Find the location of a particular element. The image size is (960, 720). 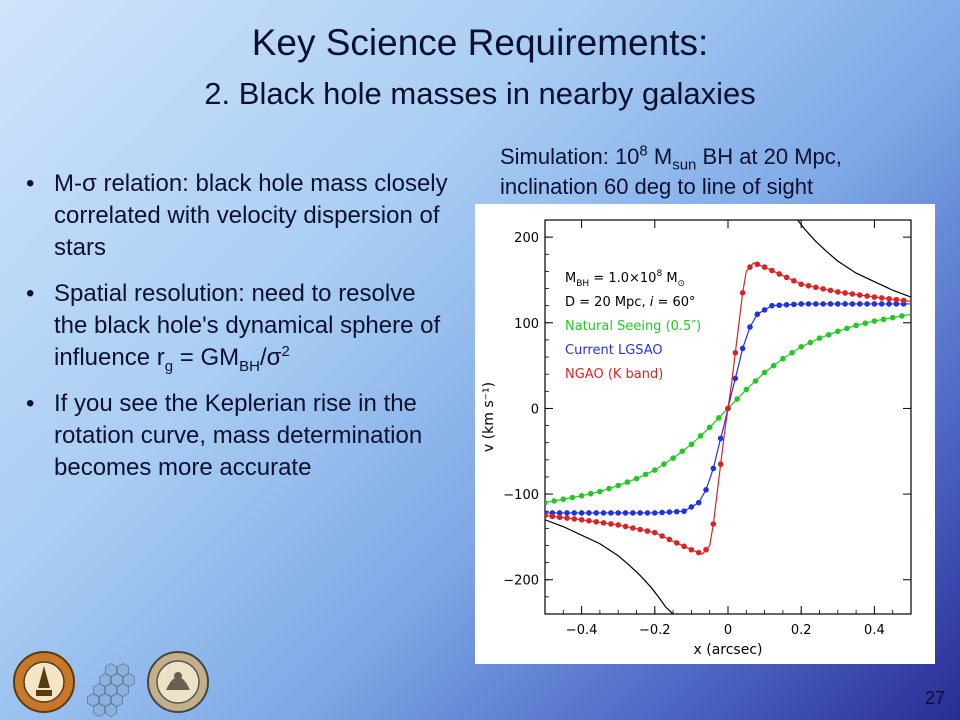

formula-slash: / is located at coordinates (263, 357).